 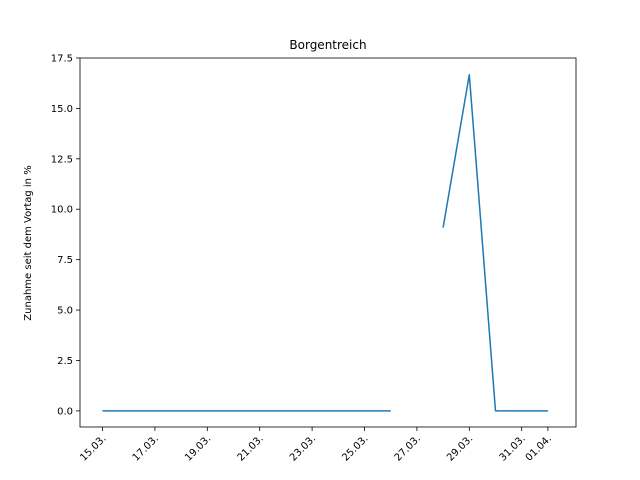 What do you see at coordinates (62, 109) in the screenshot?
I see `y-tick-label: 15.0` at bounding box center [62, 109].